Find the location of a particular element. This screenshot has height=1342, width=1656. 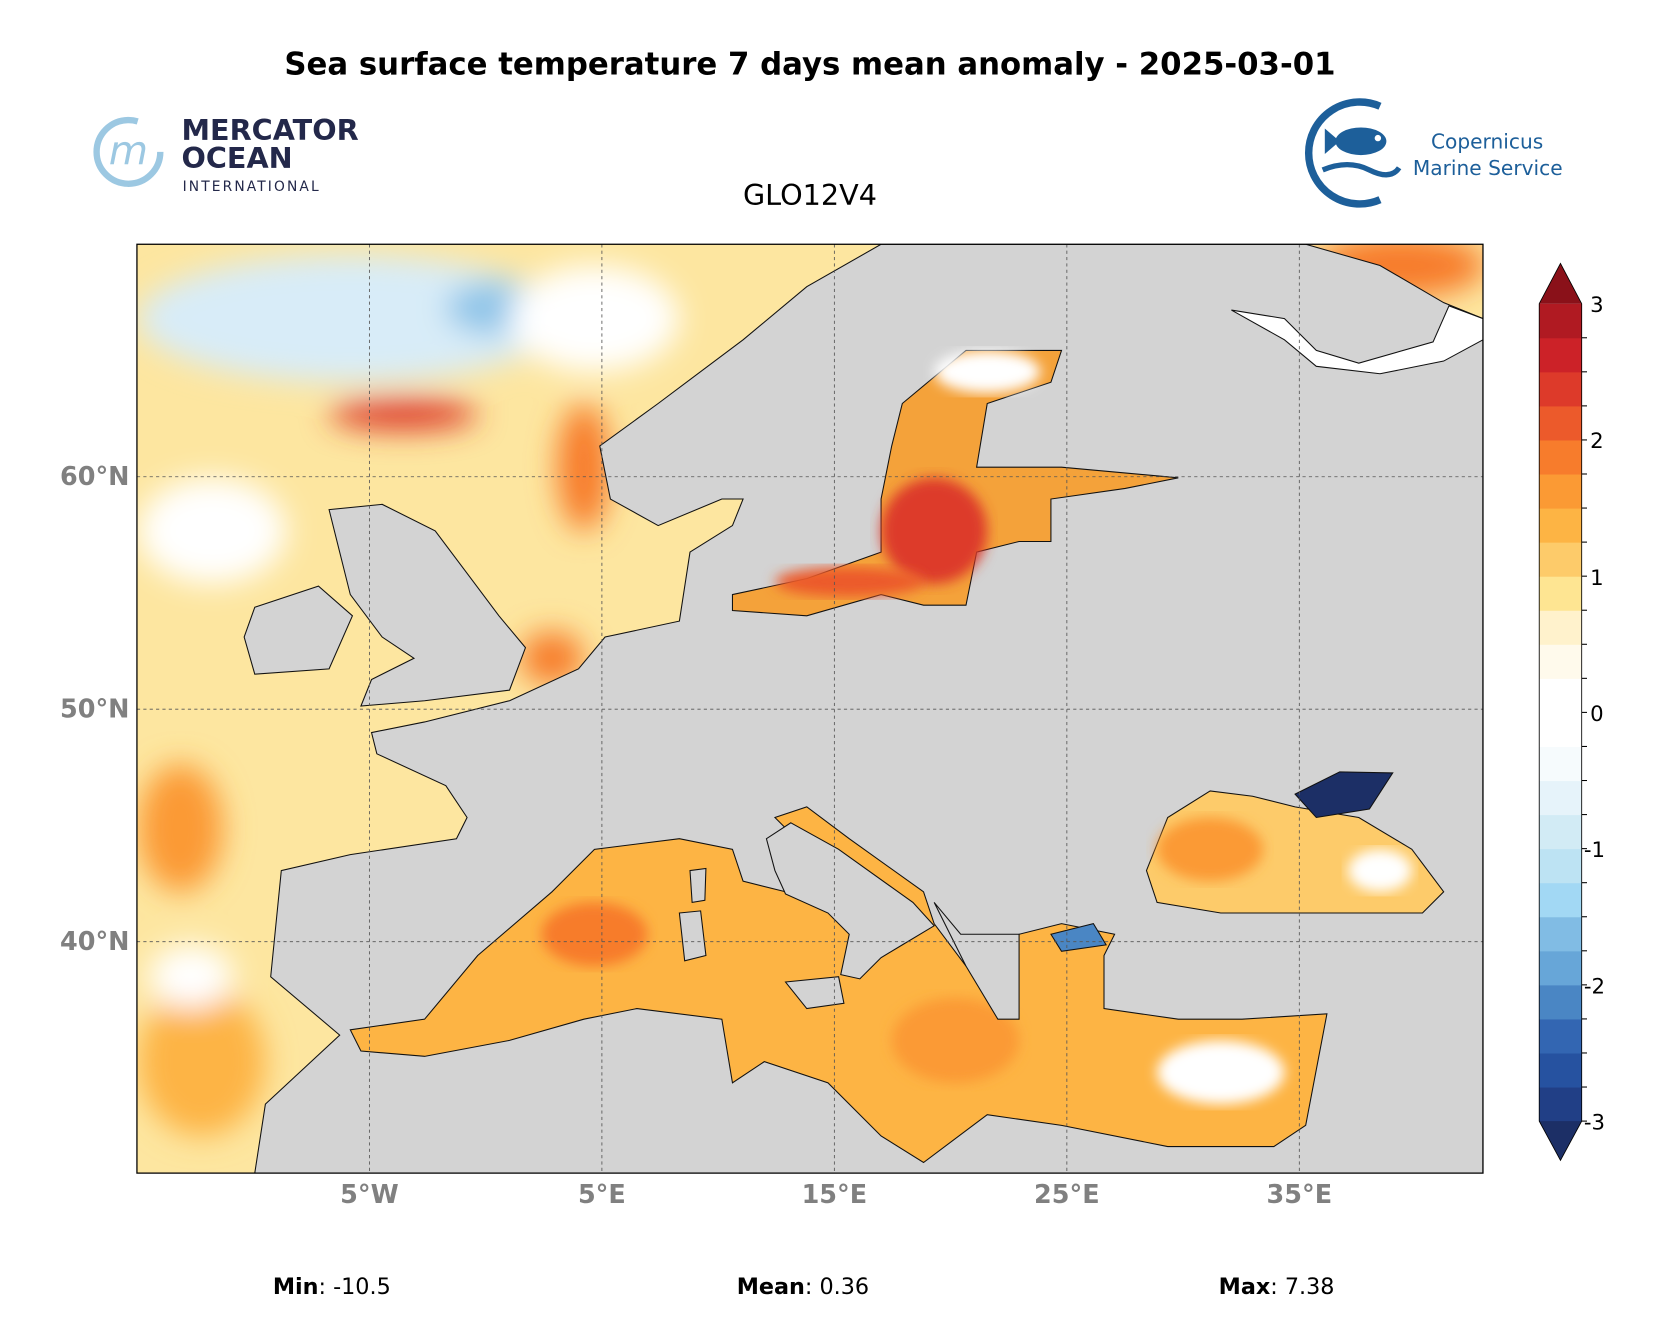

colorbar-under-arrow is located at coordinates (1560, 1141).